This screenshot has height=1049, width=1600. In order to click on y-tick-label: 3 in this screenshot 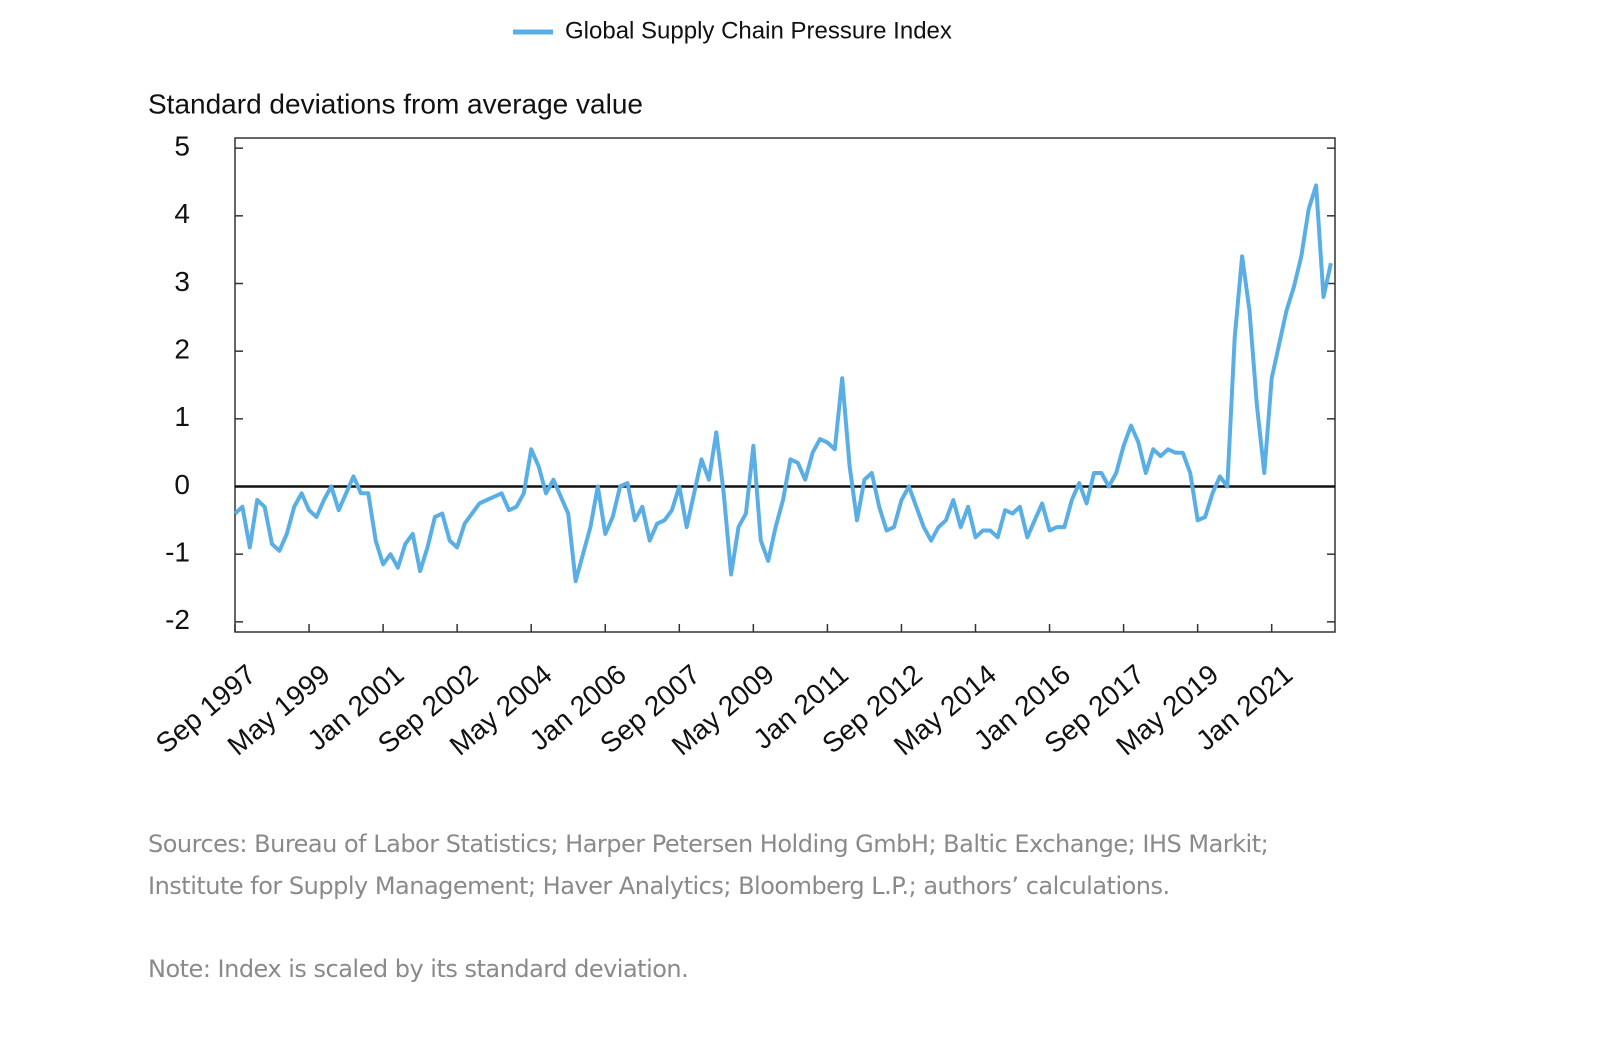, I will do `click(182, 281)`.